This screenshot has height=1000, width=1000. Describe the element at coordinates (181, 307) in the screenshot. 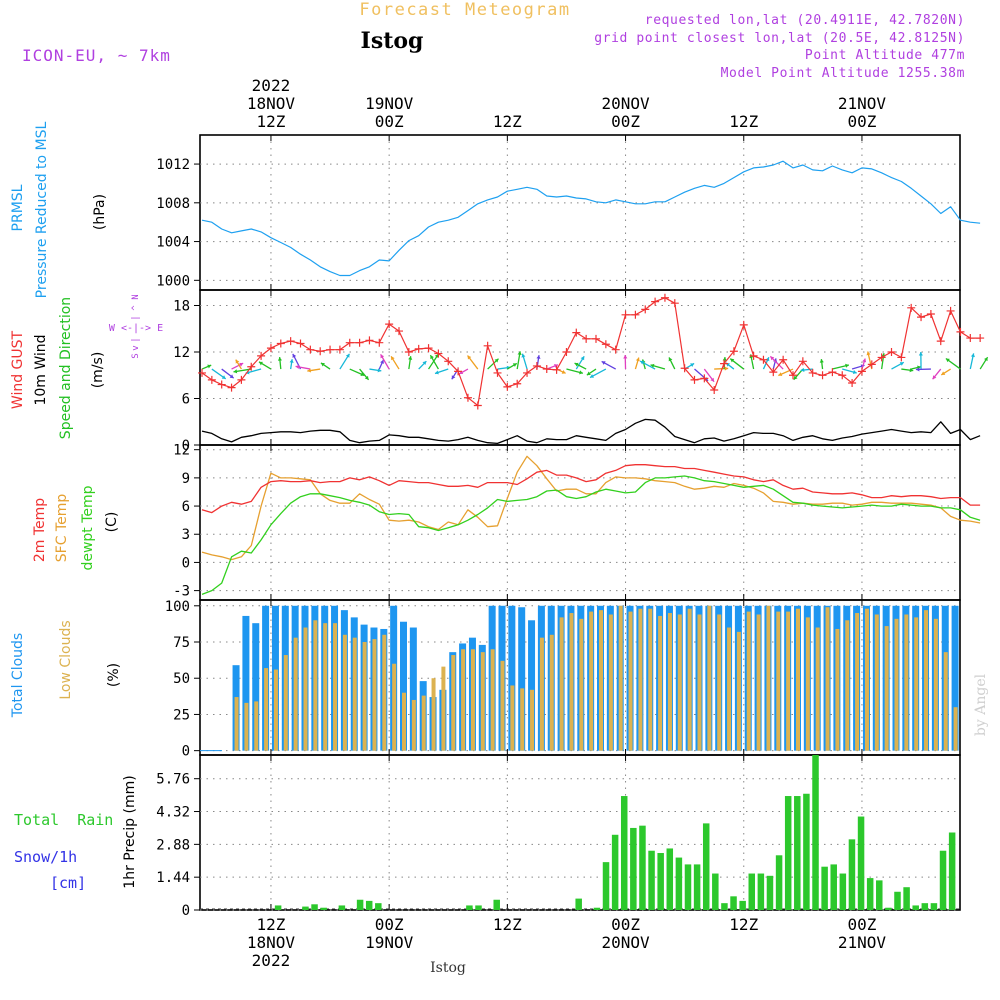

I see `ytick-label: 18` at that location.